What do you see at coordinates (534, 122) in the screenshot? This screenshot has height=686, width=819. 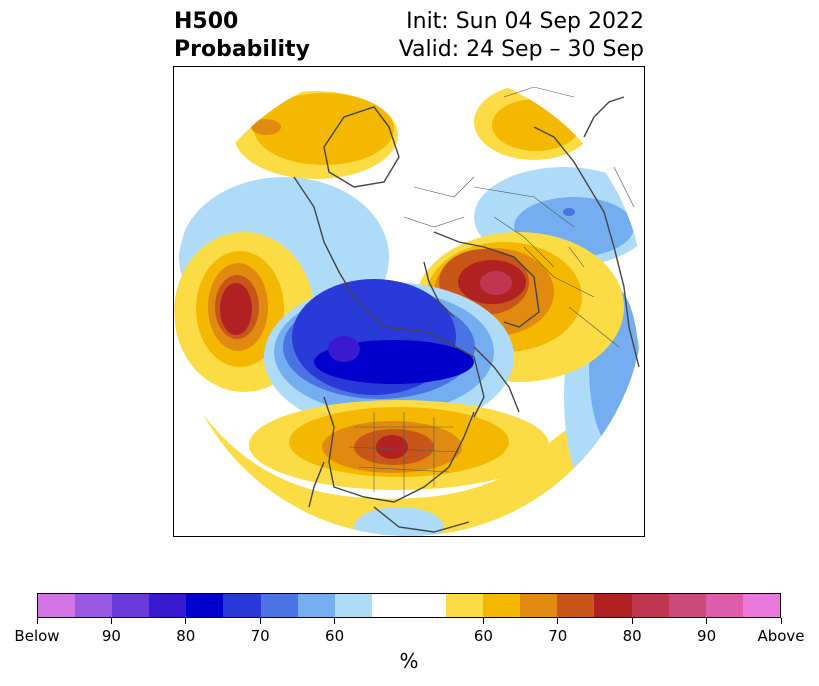 I see `anomaly-siberia-north-positive` at bounding box center [534, 122].